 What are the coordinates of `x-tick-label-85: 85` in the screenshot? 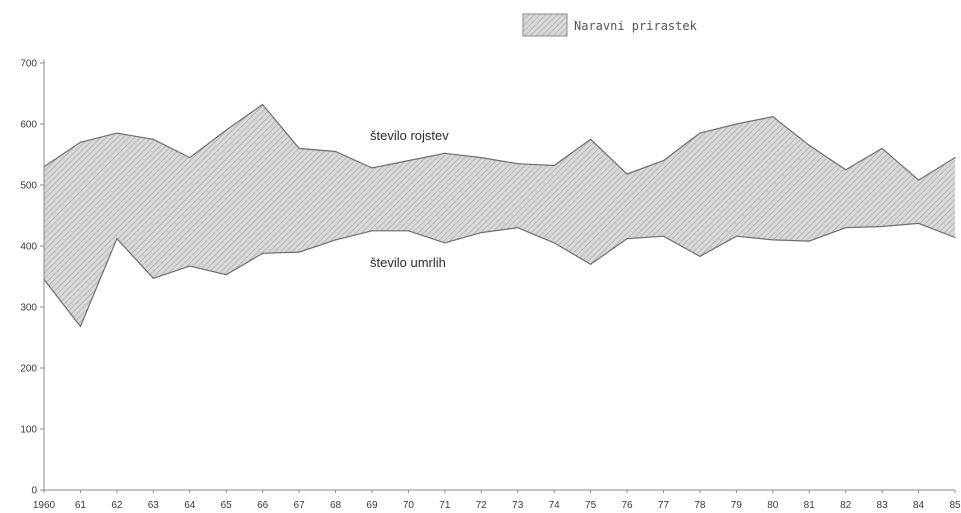 It's located at (955, 505).